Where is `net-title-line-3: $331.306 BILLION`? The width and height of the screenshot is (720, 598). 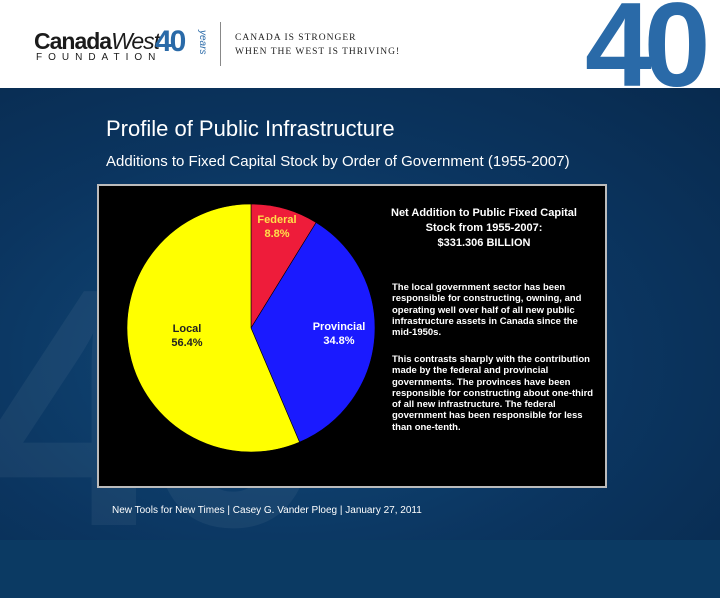
net-title-line-3: $331.306 BILLION is located at coordinates (484, 243).